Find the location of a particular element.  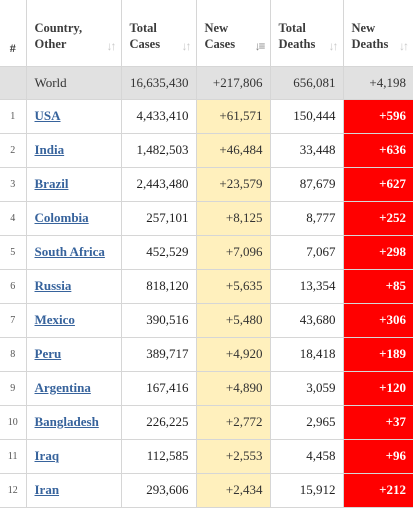

country-link: Bangladesh is located at coordinates (66, 421).